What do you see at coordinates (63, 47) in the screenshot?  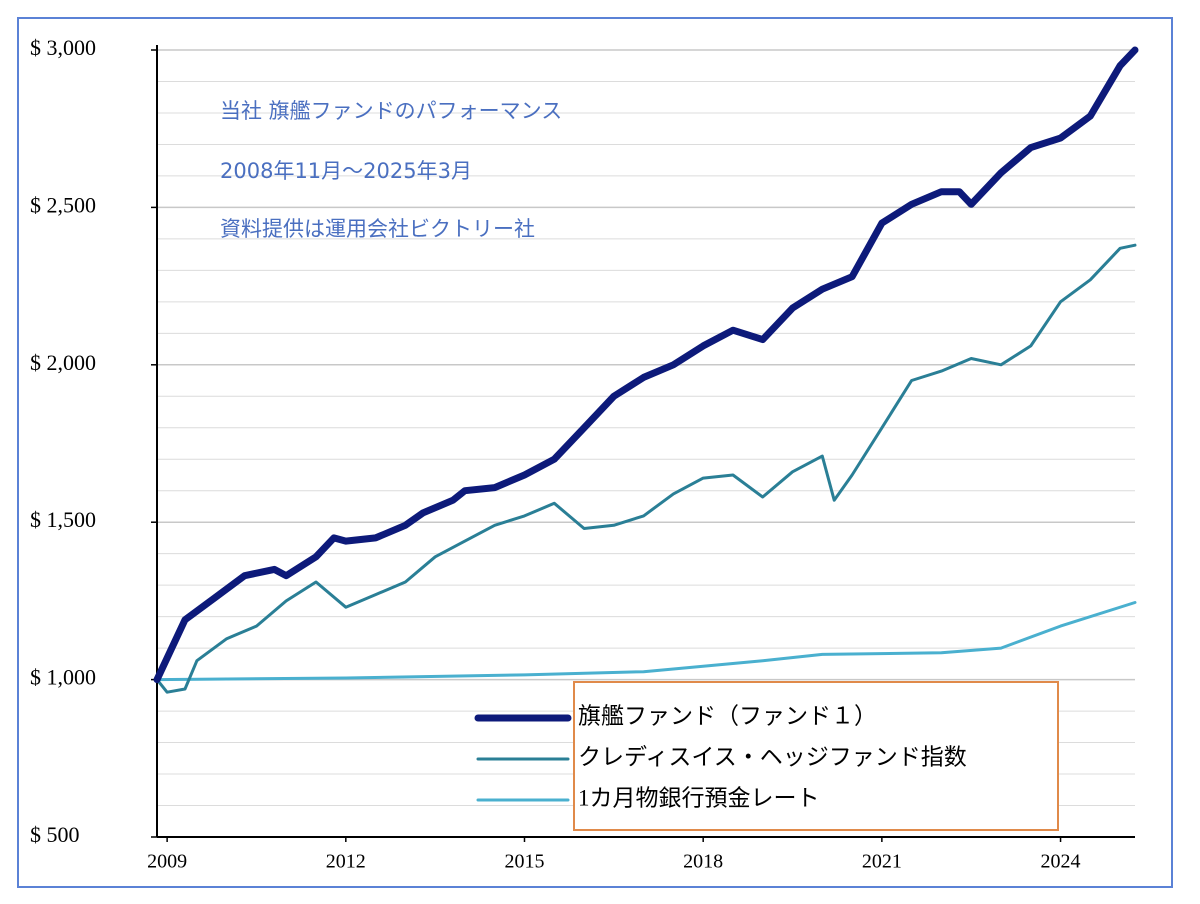 I see `y-tick-label: $ 3,000` at bounding box center [63, 47].